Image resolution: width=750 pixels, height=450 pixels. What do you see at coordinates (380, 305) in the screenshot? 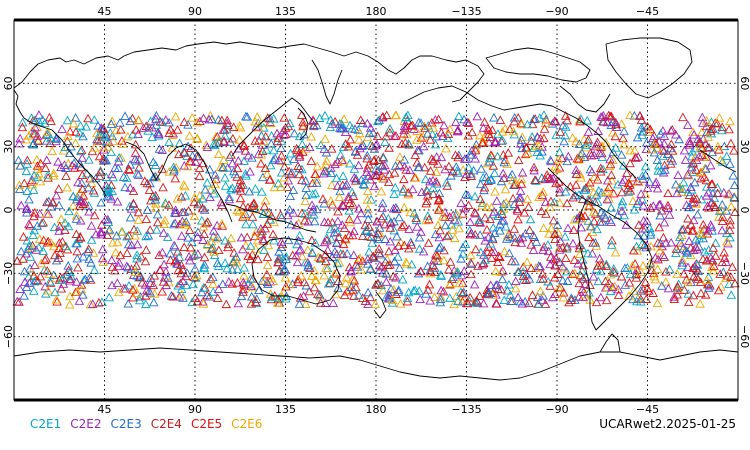
I see `coastline-new-zealand` at bounding box center [380, 305].